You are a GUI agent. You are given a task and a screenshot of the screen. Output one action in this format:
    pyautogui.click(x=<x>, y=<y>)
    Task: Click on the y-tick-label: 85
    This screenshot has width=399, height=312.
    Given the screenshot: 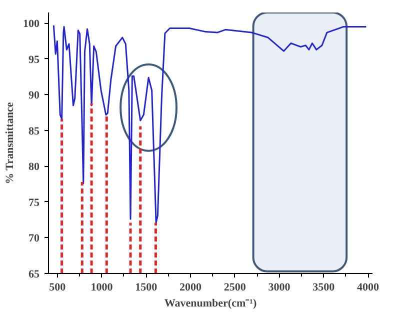 What is the action you would take?
    pyautogui.click(x=34, y=131)
    